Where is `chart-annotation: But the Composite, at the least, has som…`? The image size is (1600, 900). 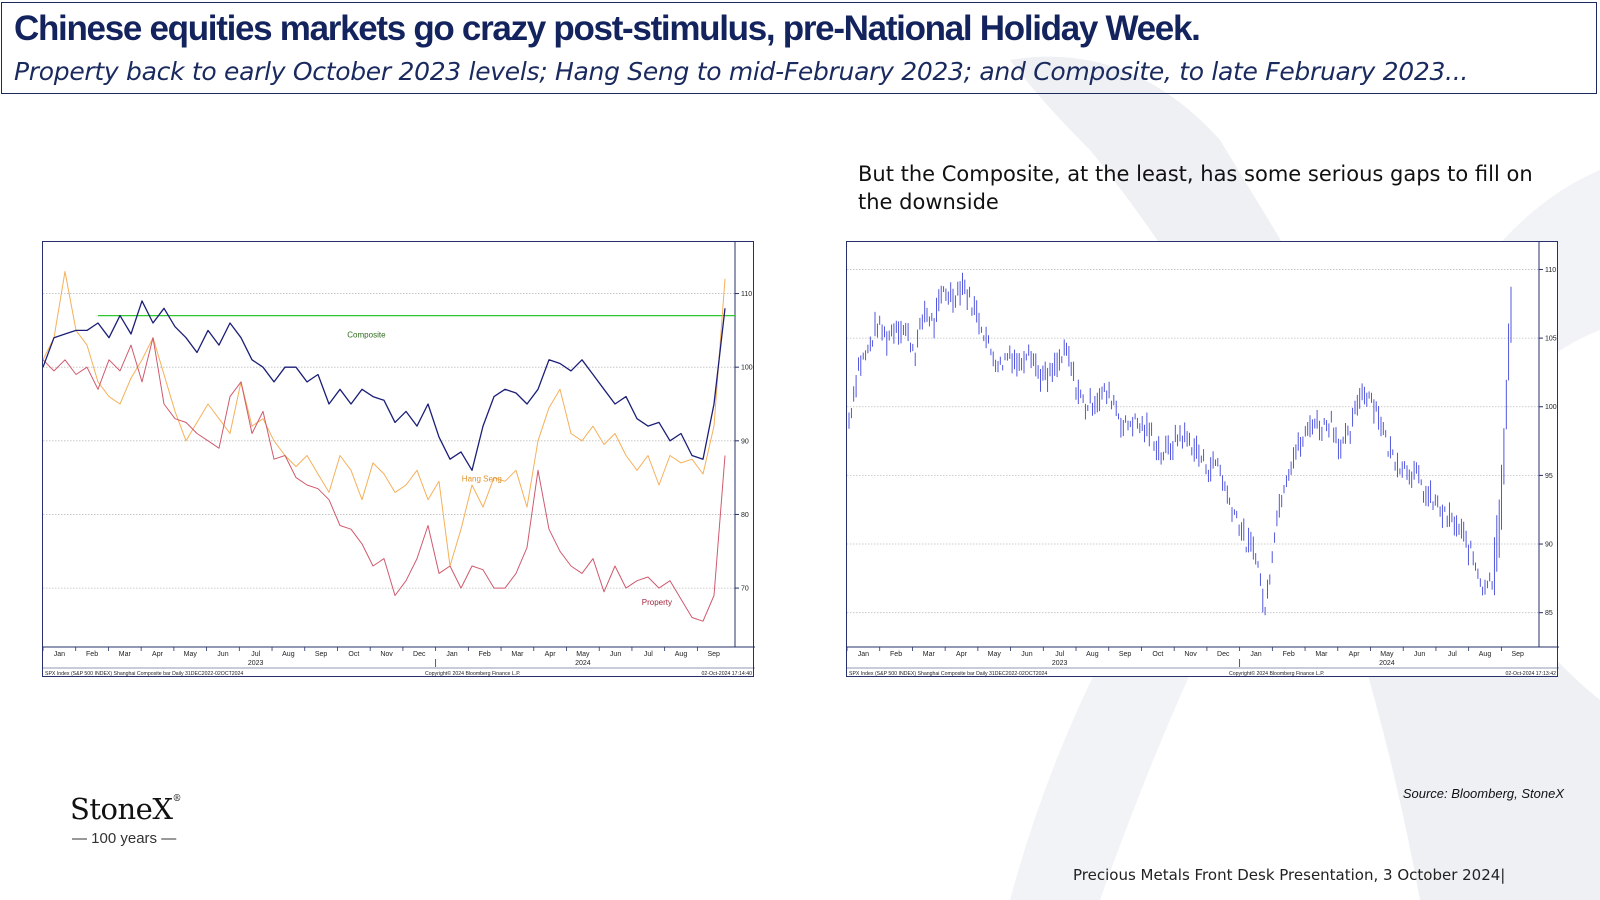 chart-annotation: But the Composite, at the least, has som… is located at coordinates (1195, 188).